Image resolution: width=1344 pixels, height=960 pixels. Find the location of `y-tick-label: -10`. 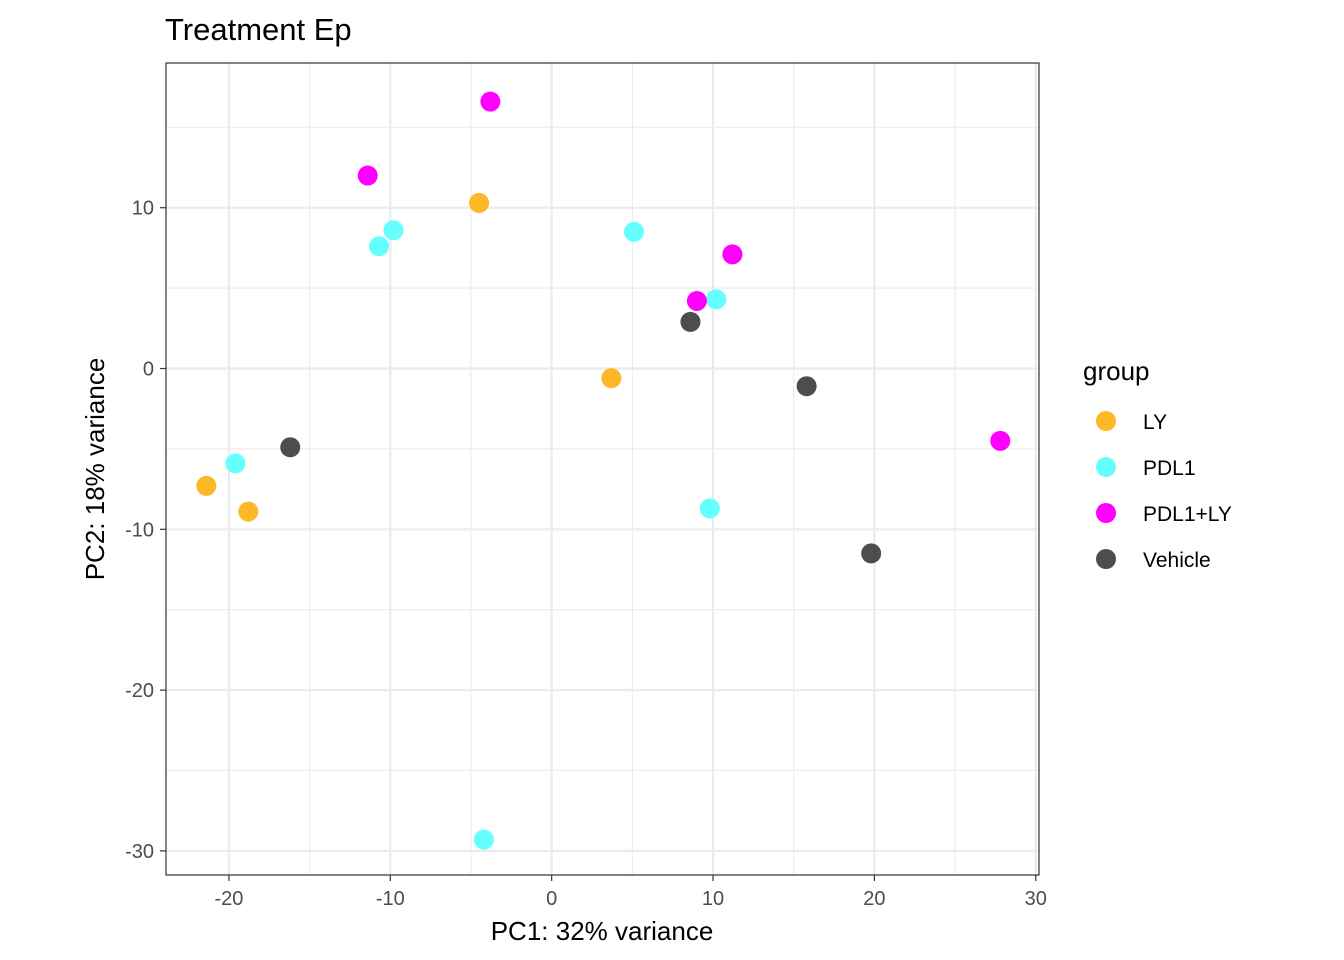

y-tick-label: -10 is located at coordinates (139, 530).